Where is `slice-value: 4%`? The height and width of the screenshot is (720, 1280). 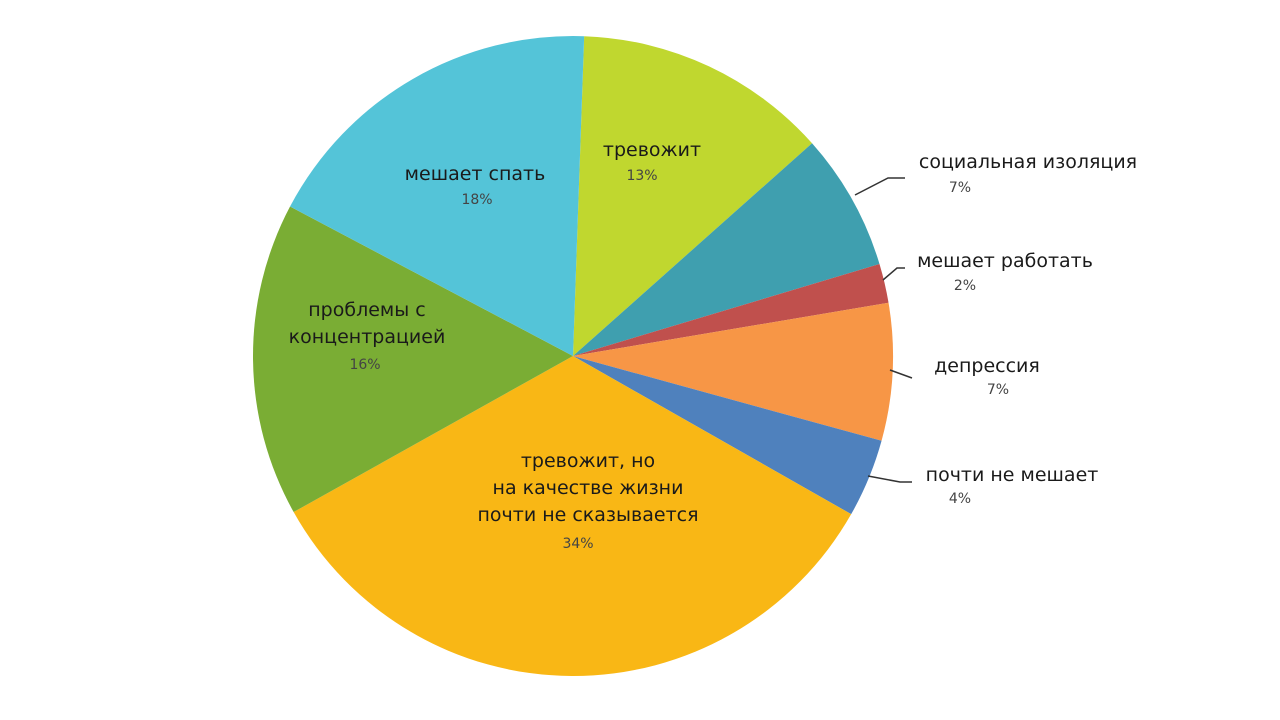 slice-value: 4% is located at coordinates (960, 499).